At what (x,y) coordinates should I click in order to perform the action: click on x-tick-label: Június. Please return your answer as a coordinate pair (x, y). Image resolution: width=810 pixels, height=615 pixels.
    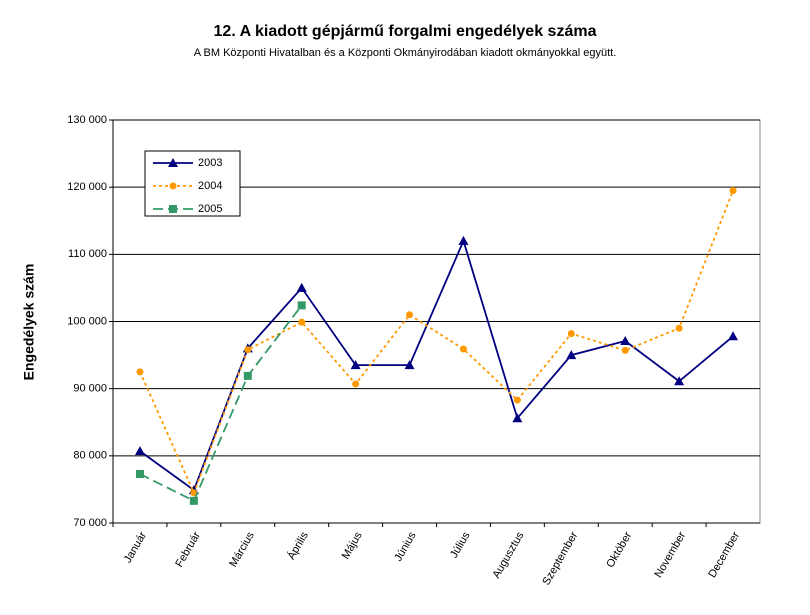
    Looking at the image, I should click on (405, 547).